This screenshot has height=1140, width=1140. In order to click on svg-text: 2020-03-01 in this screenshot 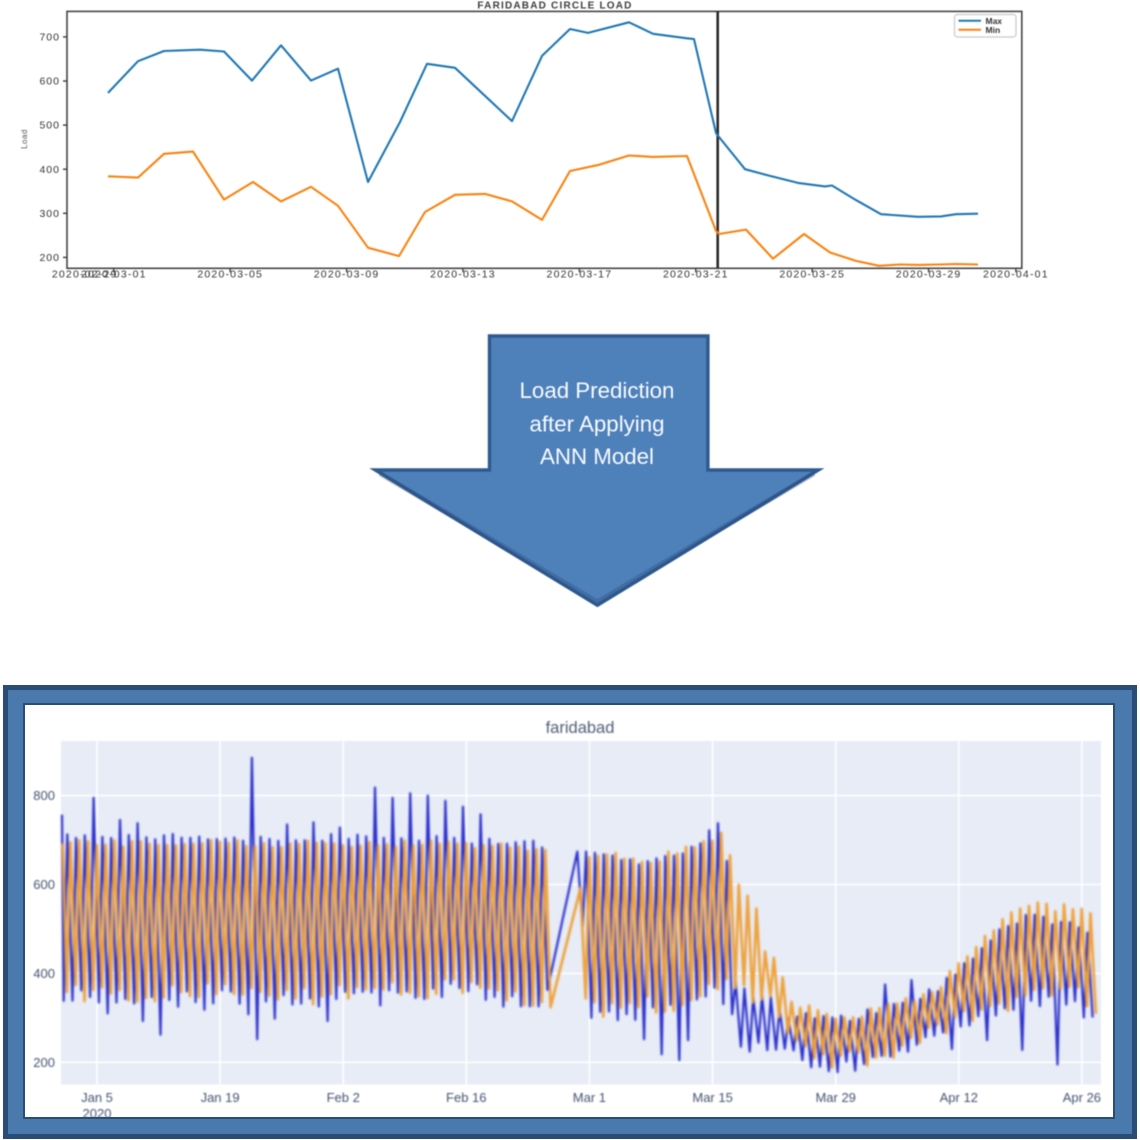, I will do `click(114, 275)`.